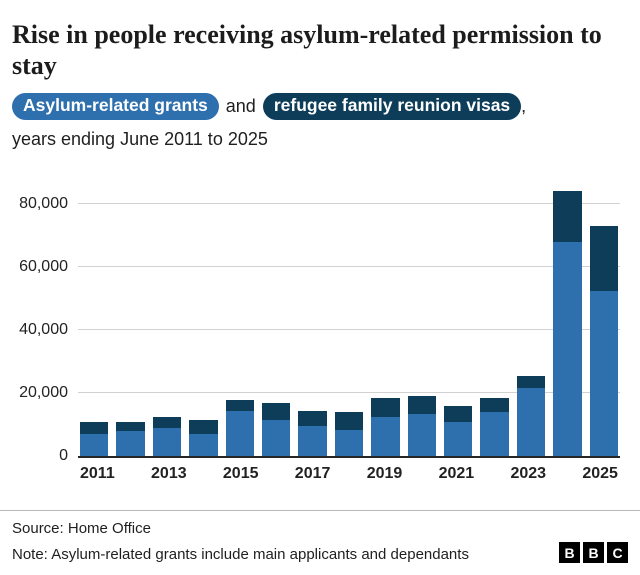 The width and height of the screenshot is (640, 575). I want to click on x-axis-label-2021: 2021, so click(456, 474).